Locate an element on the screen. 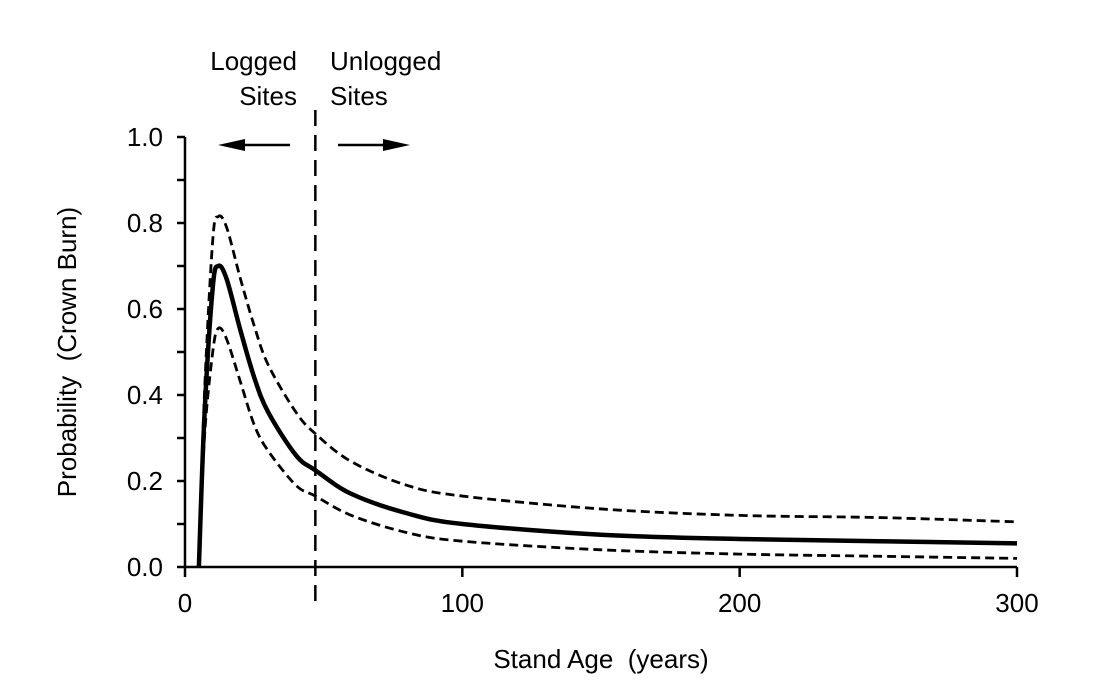 This screenshot has height=691, width=1093. right-arrow-icon is located at coordinates (374, 145).